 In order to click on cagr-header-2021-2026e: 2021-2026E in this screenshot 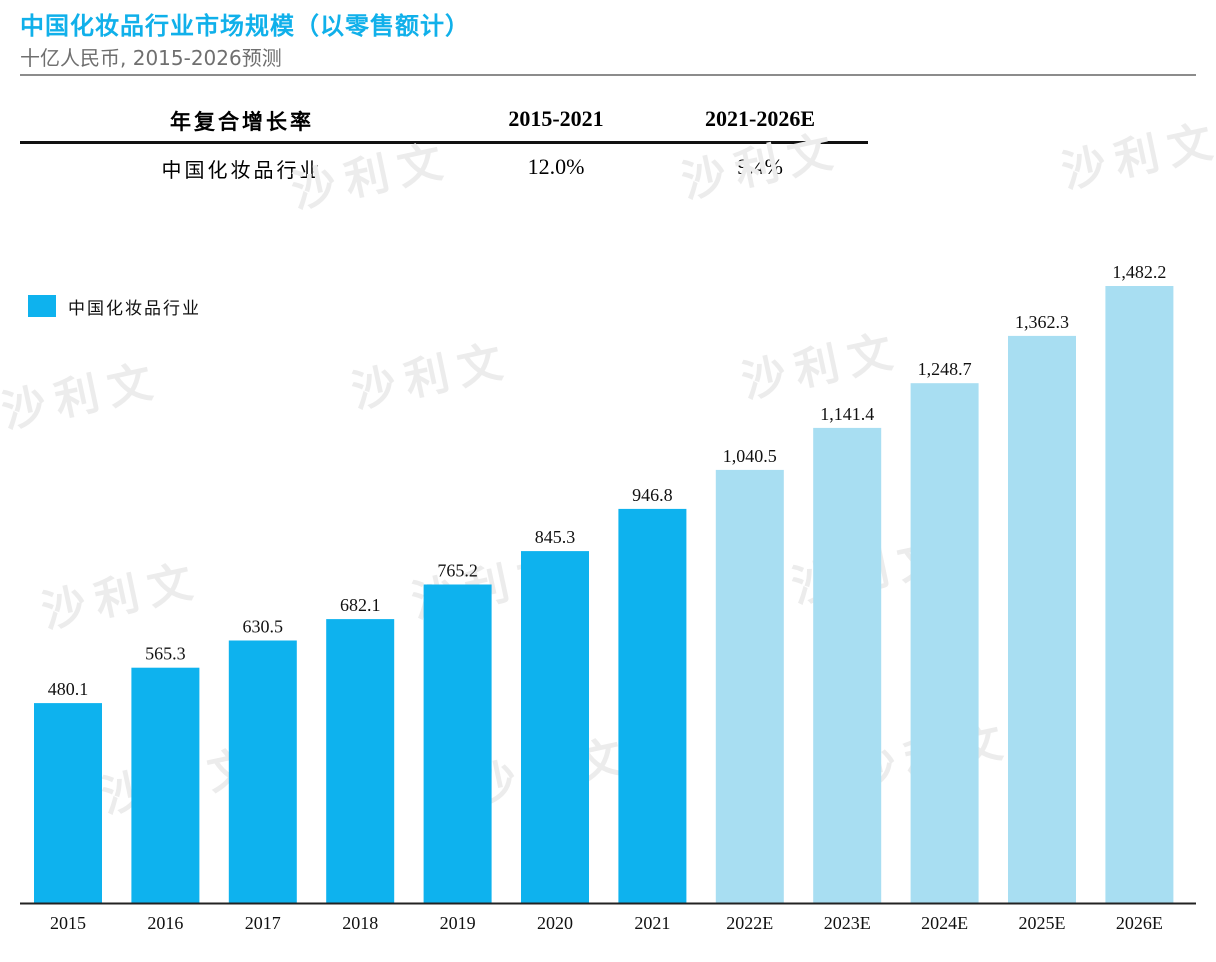, I will do `click(760, 118)`.